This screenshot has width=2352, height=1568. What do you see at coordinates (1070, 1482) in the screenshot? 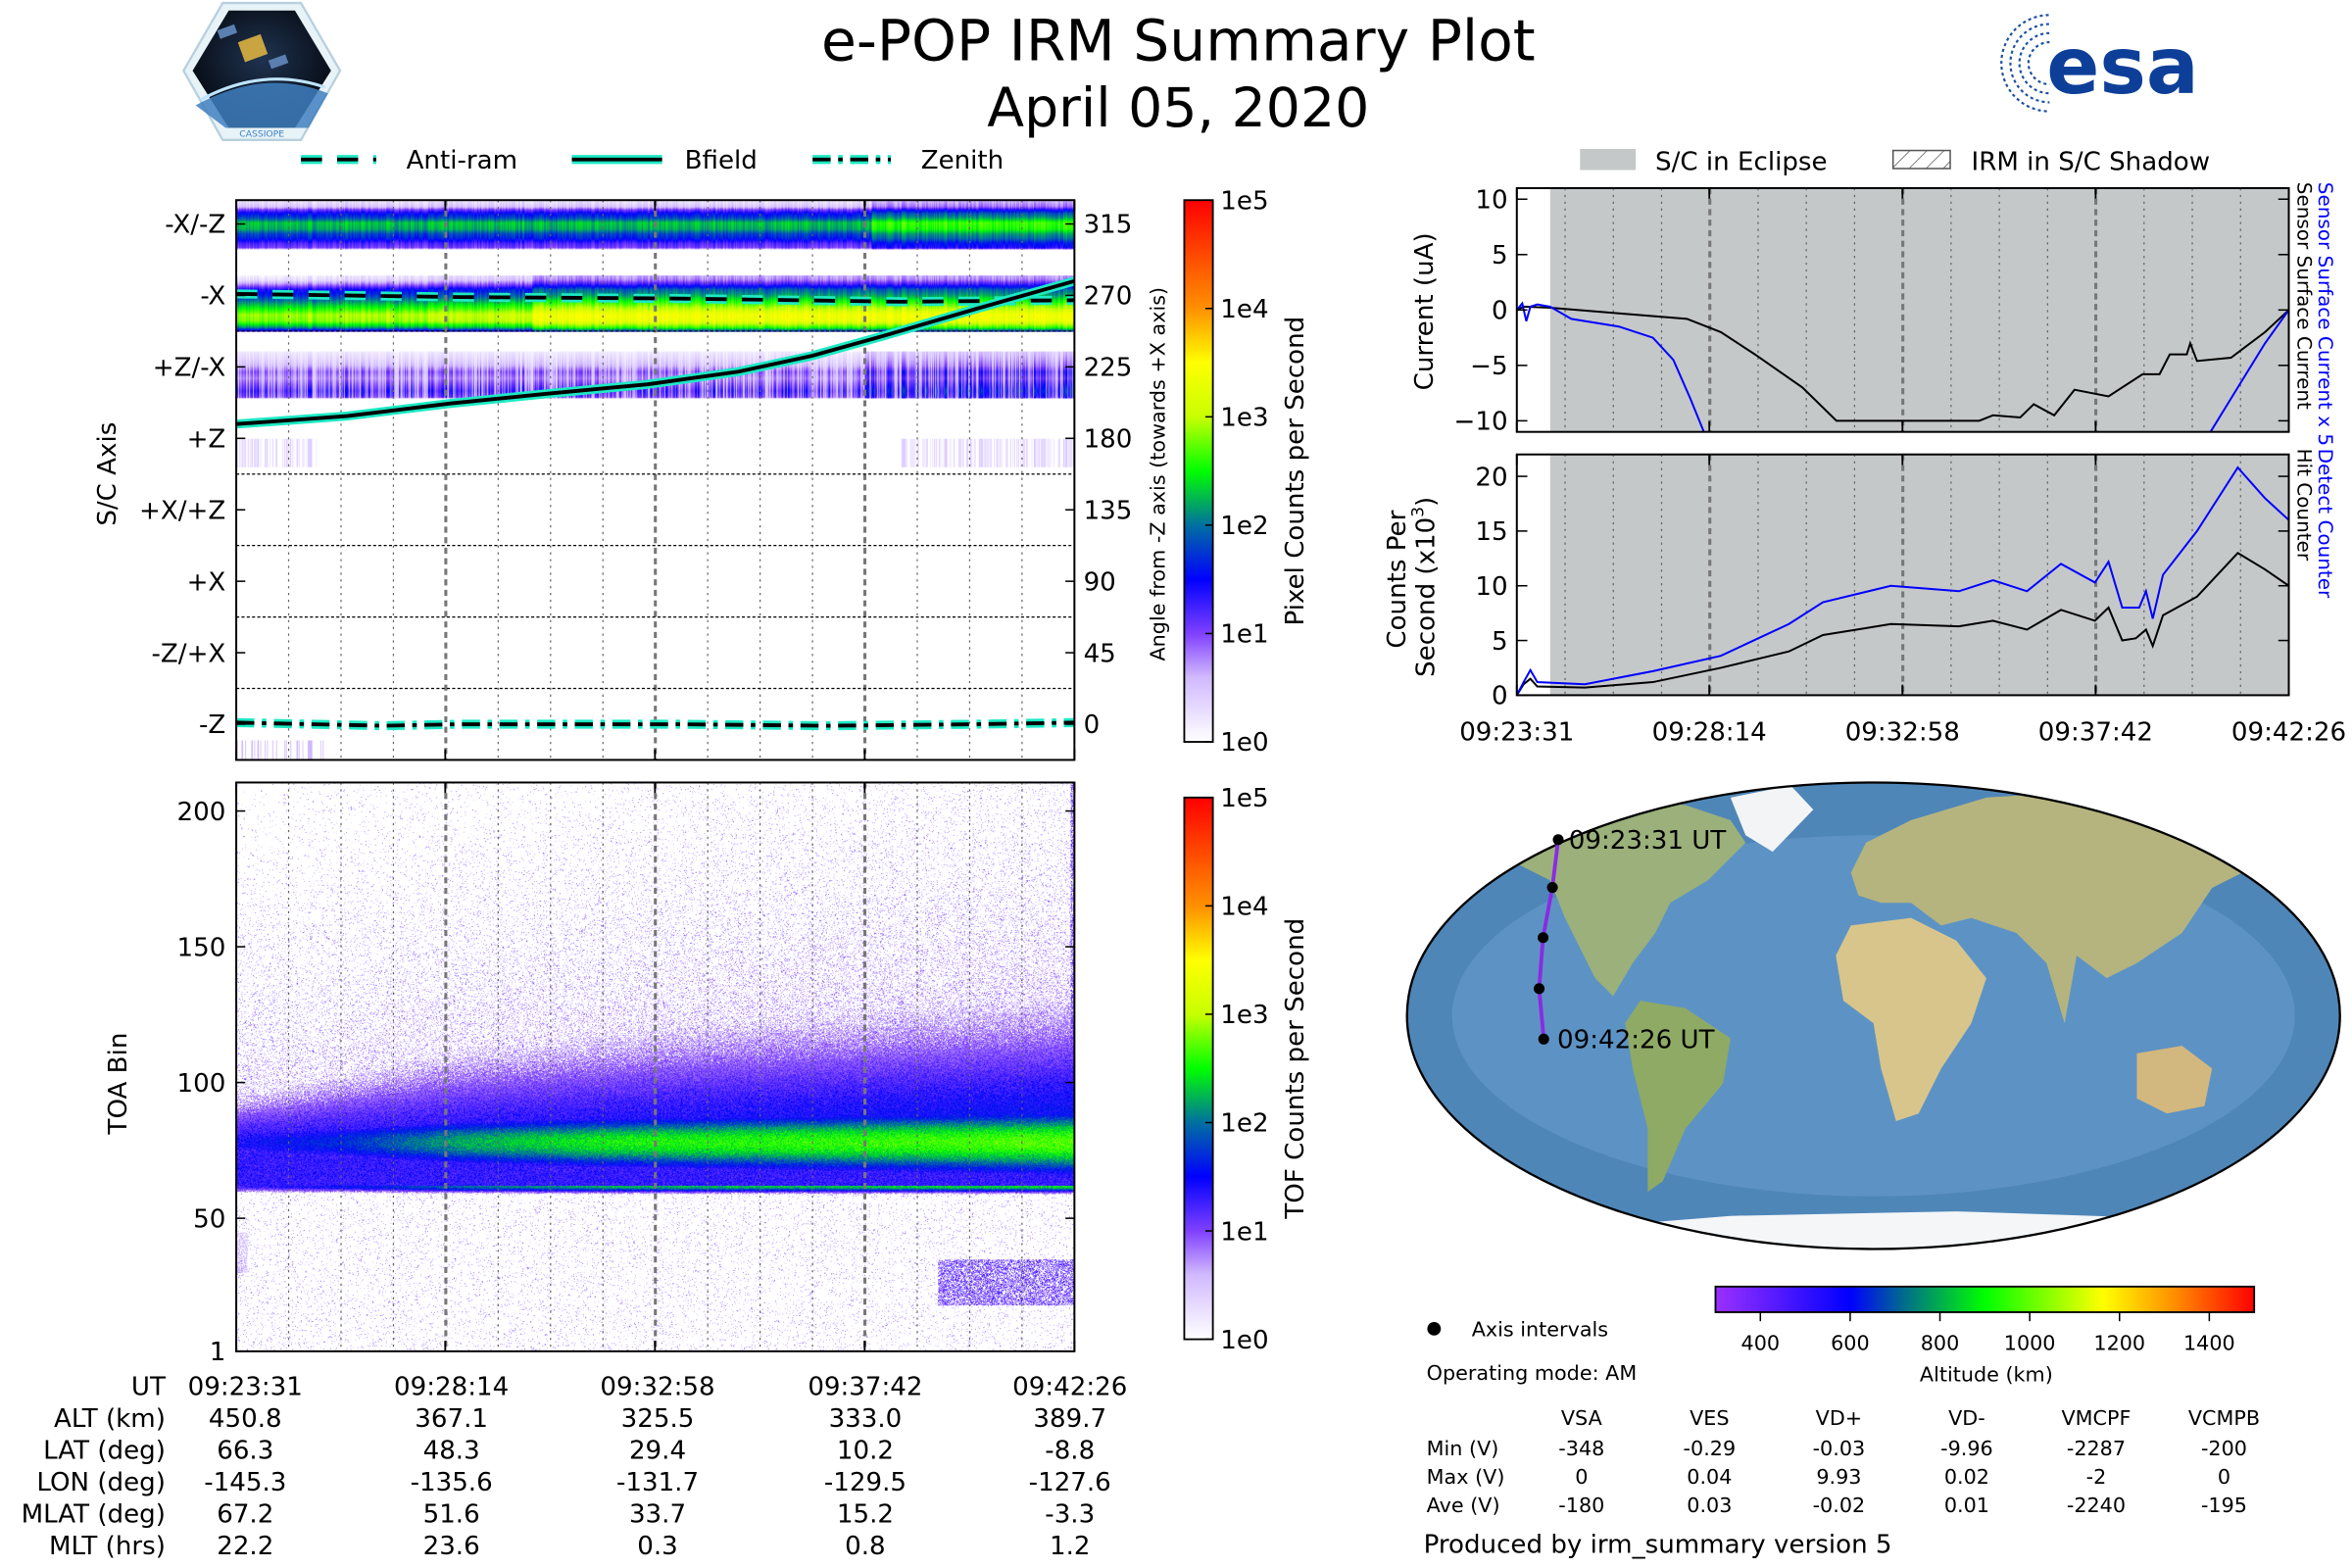
I see `ephemeris-cell: -127.6` at bounding box center [1070, 1482].